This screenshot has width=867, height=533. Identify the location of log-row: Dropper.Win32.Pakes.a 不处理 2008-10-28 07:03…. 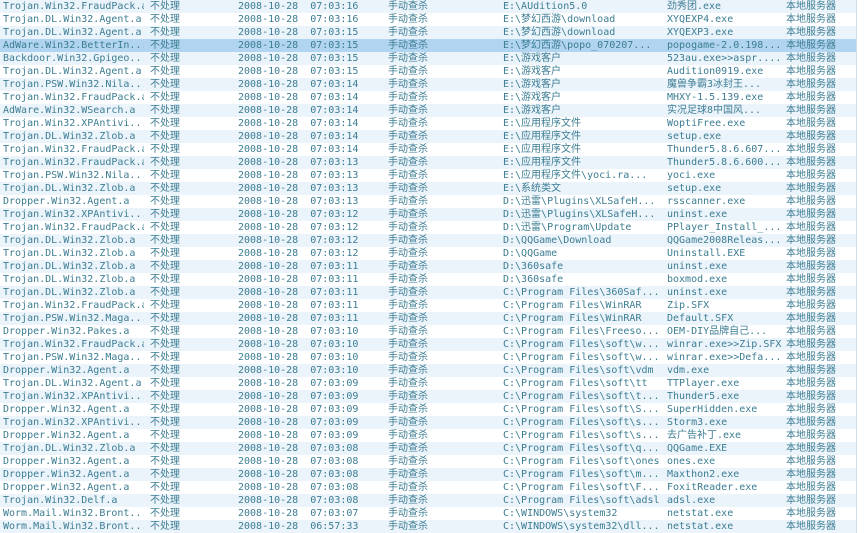
(428, 331).